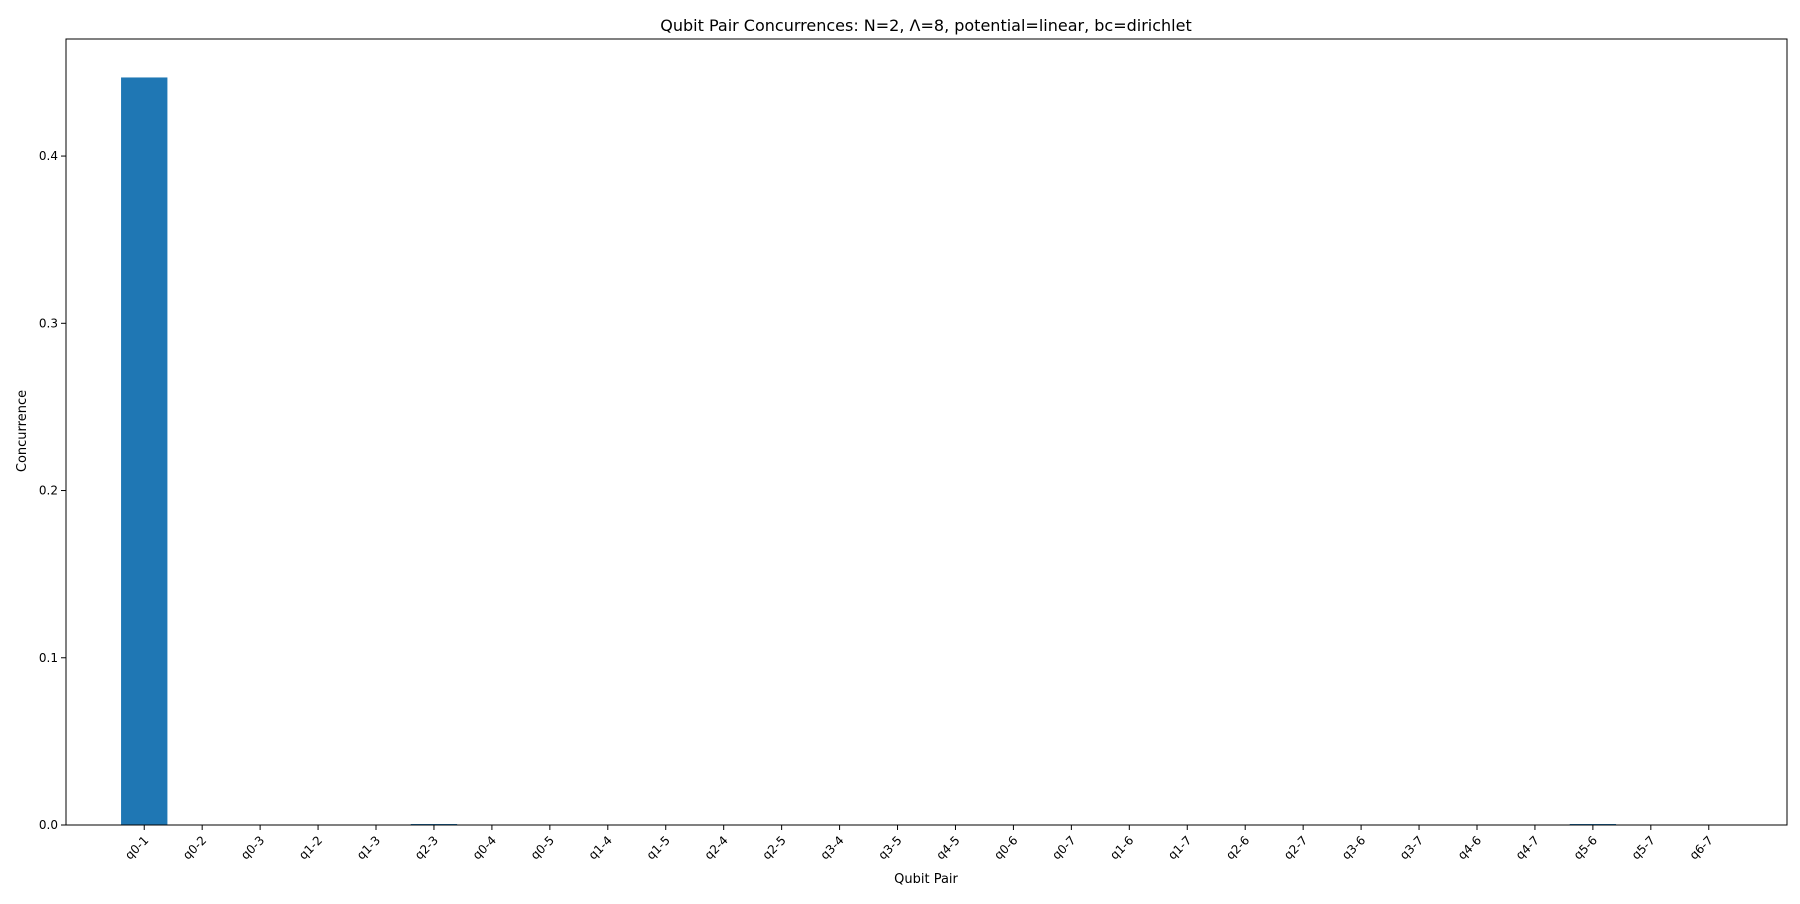 This screenshot has height=904, width=1800. I want to click on x-tick-label: q0-2, so click(194, 847).